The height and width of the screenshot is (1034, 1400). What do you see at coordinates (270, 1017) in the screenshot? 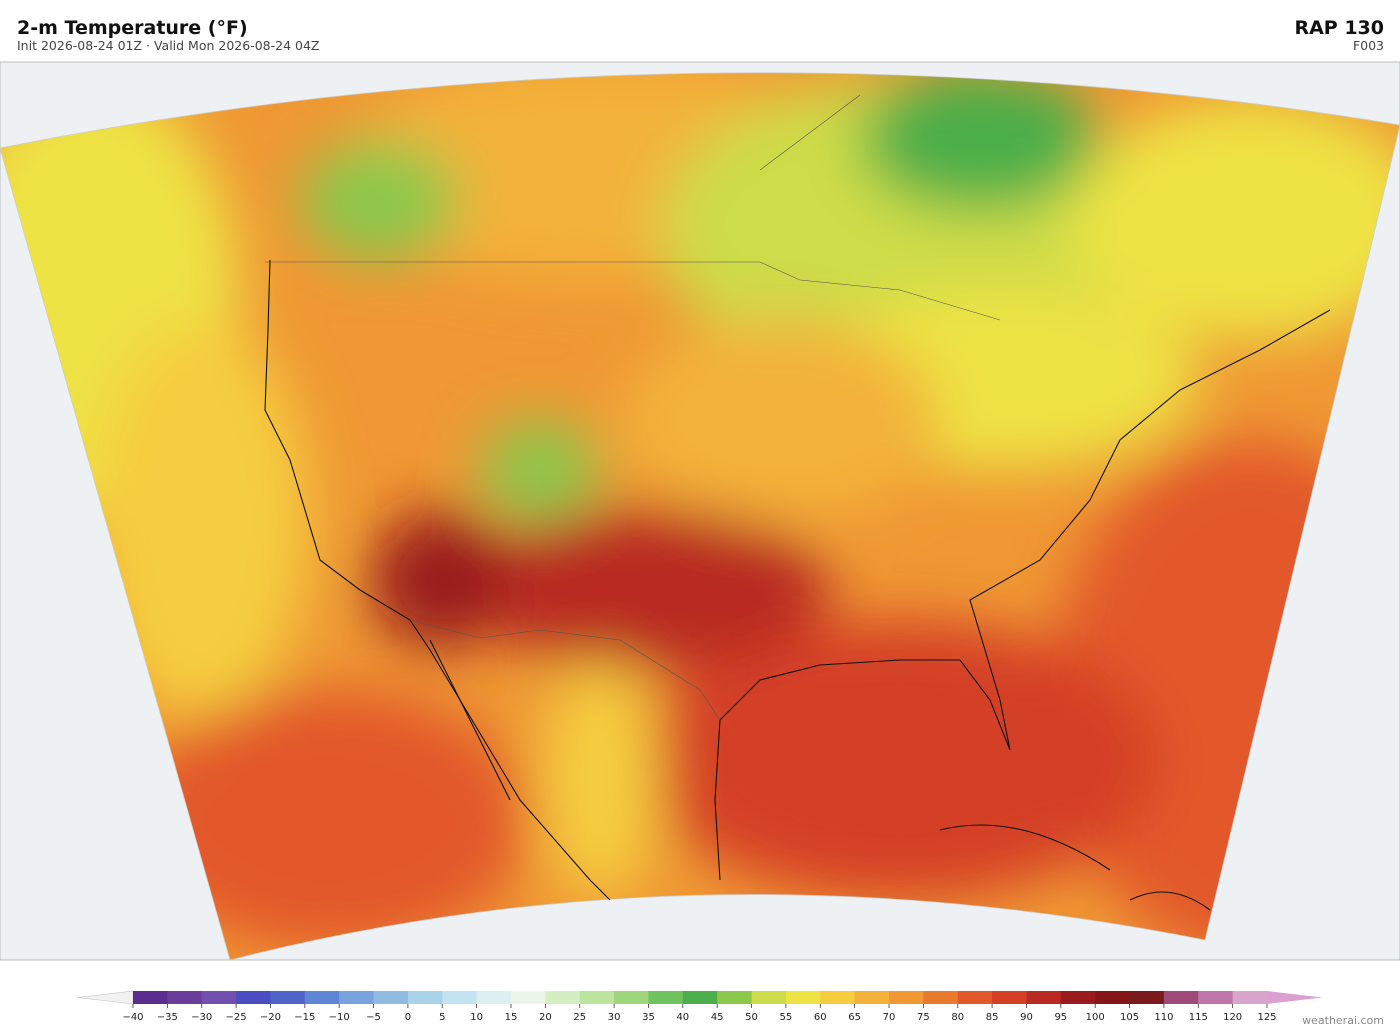
I see `colorbar-tick-label: −20` at bounding box center [270, 1017].